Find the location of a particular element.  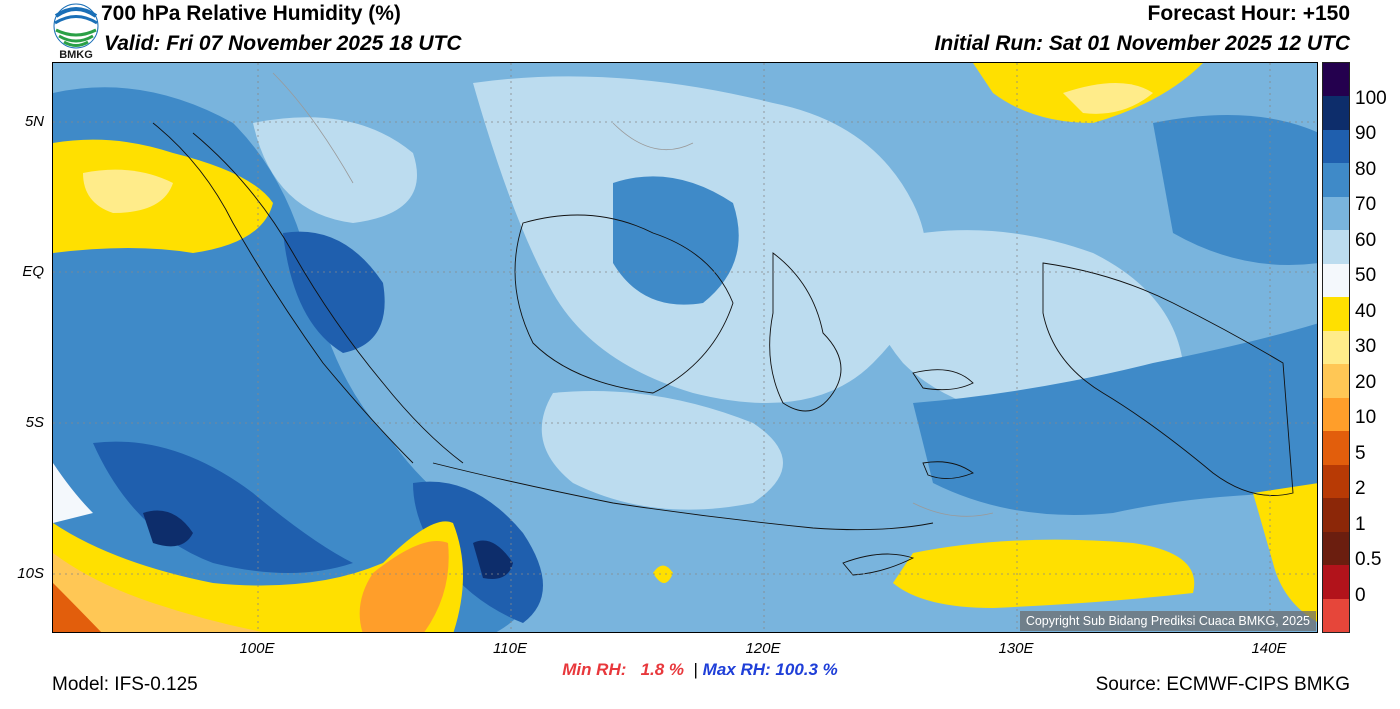

lon-label-120e: 120E is located at coordinates (763, 648).